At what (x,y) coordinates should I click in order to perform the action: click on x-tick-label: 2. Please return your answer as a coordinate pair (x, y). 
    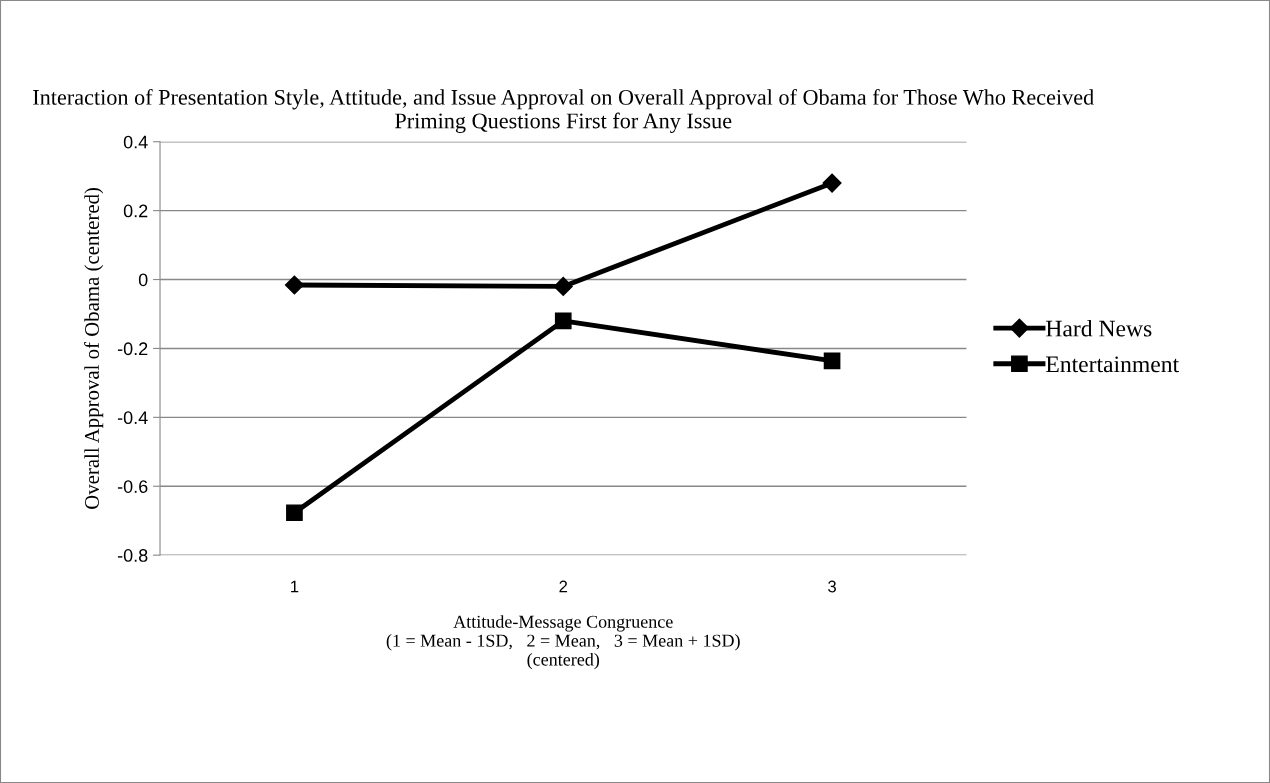
    Looking at the image, I should click on (563, 586).